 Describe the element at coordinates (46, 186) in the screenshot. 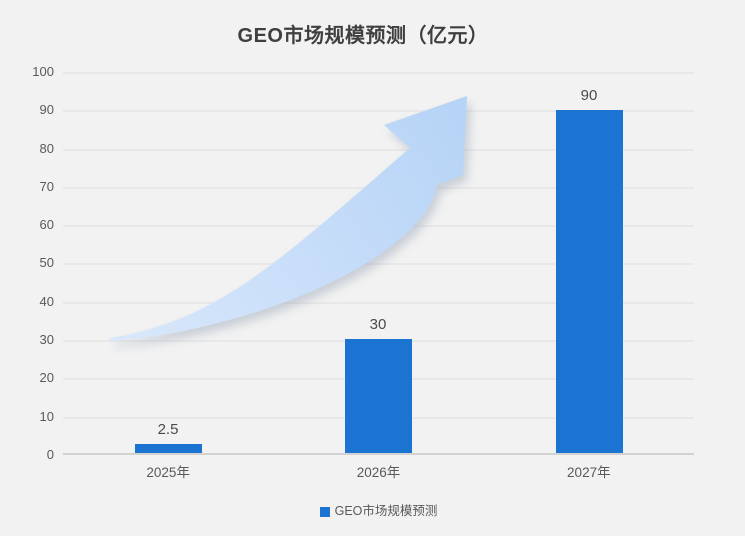

I see `y-tick-label: 70` at that location.